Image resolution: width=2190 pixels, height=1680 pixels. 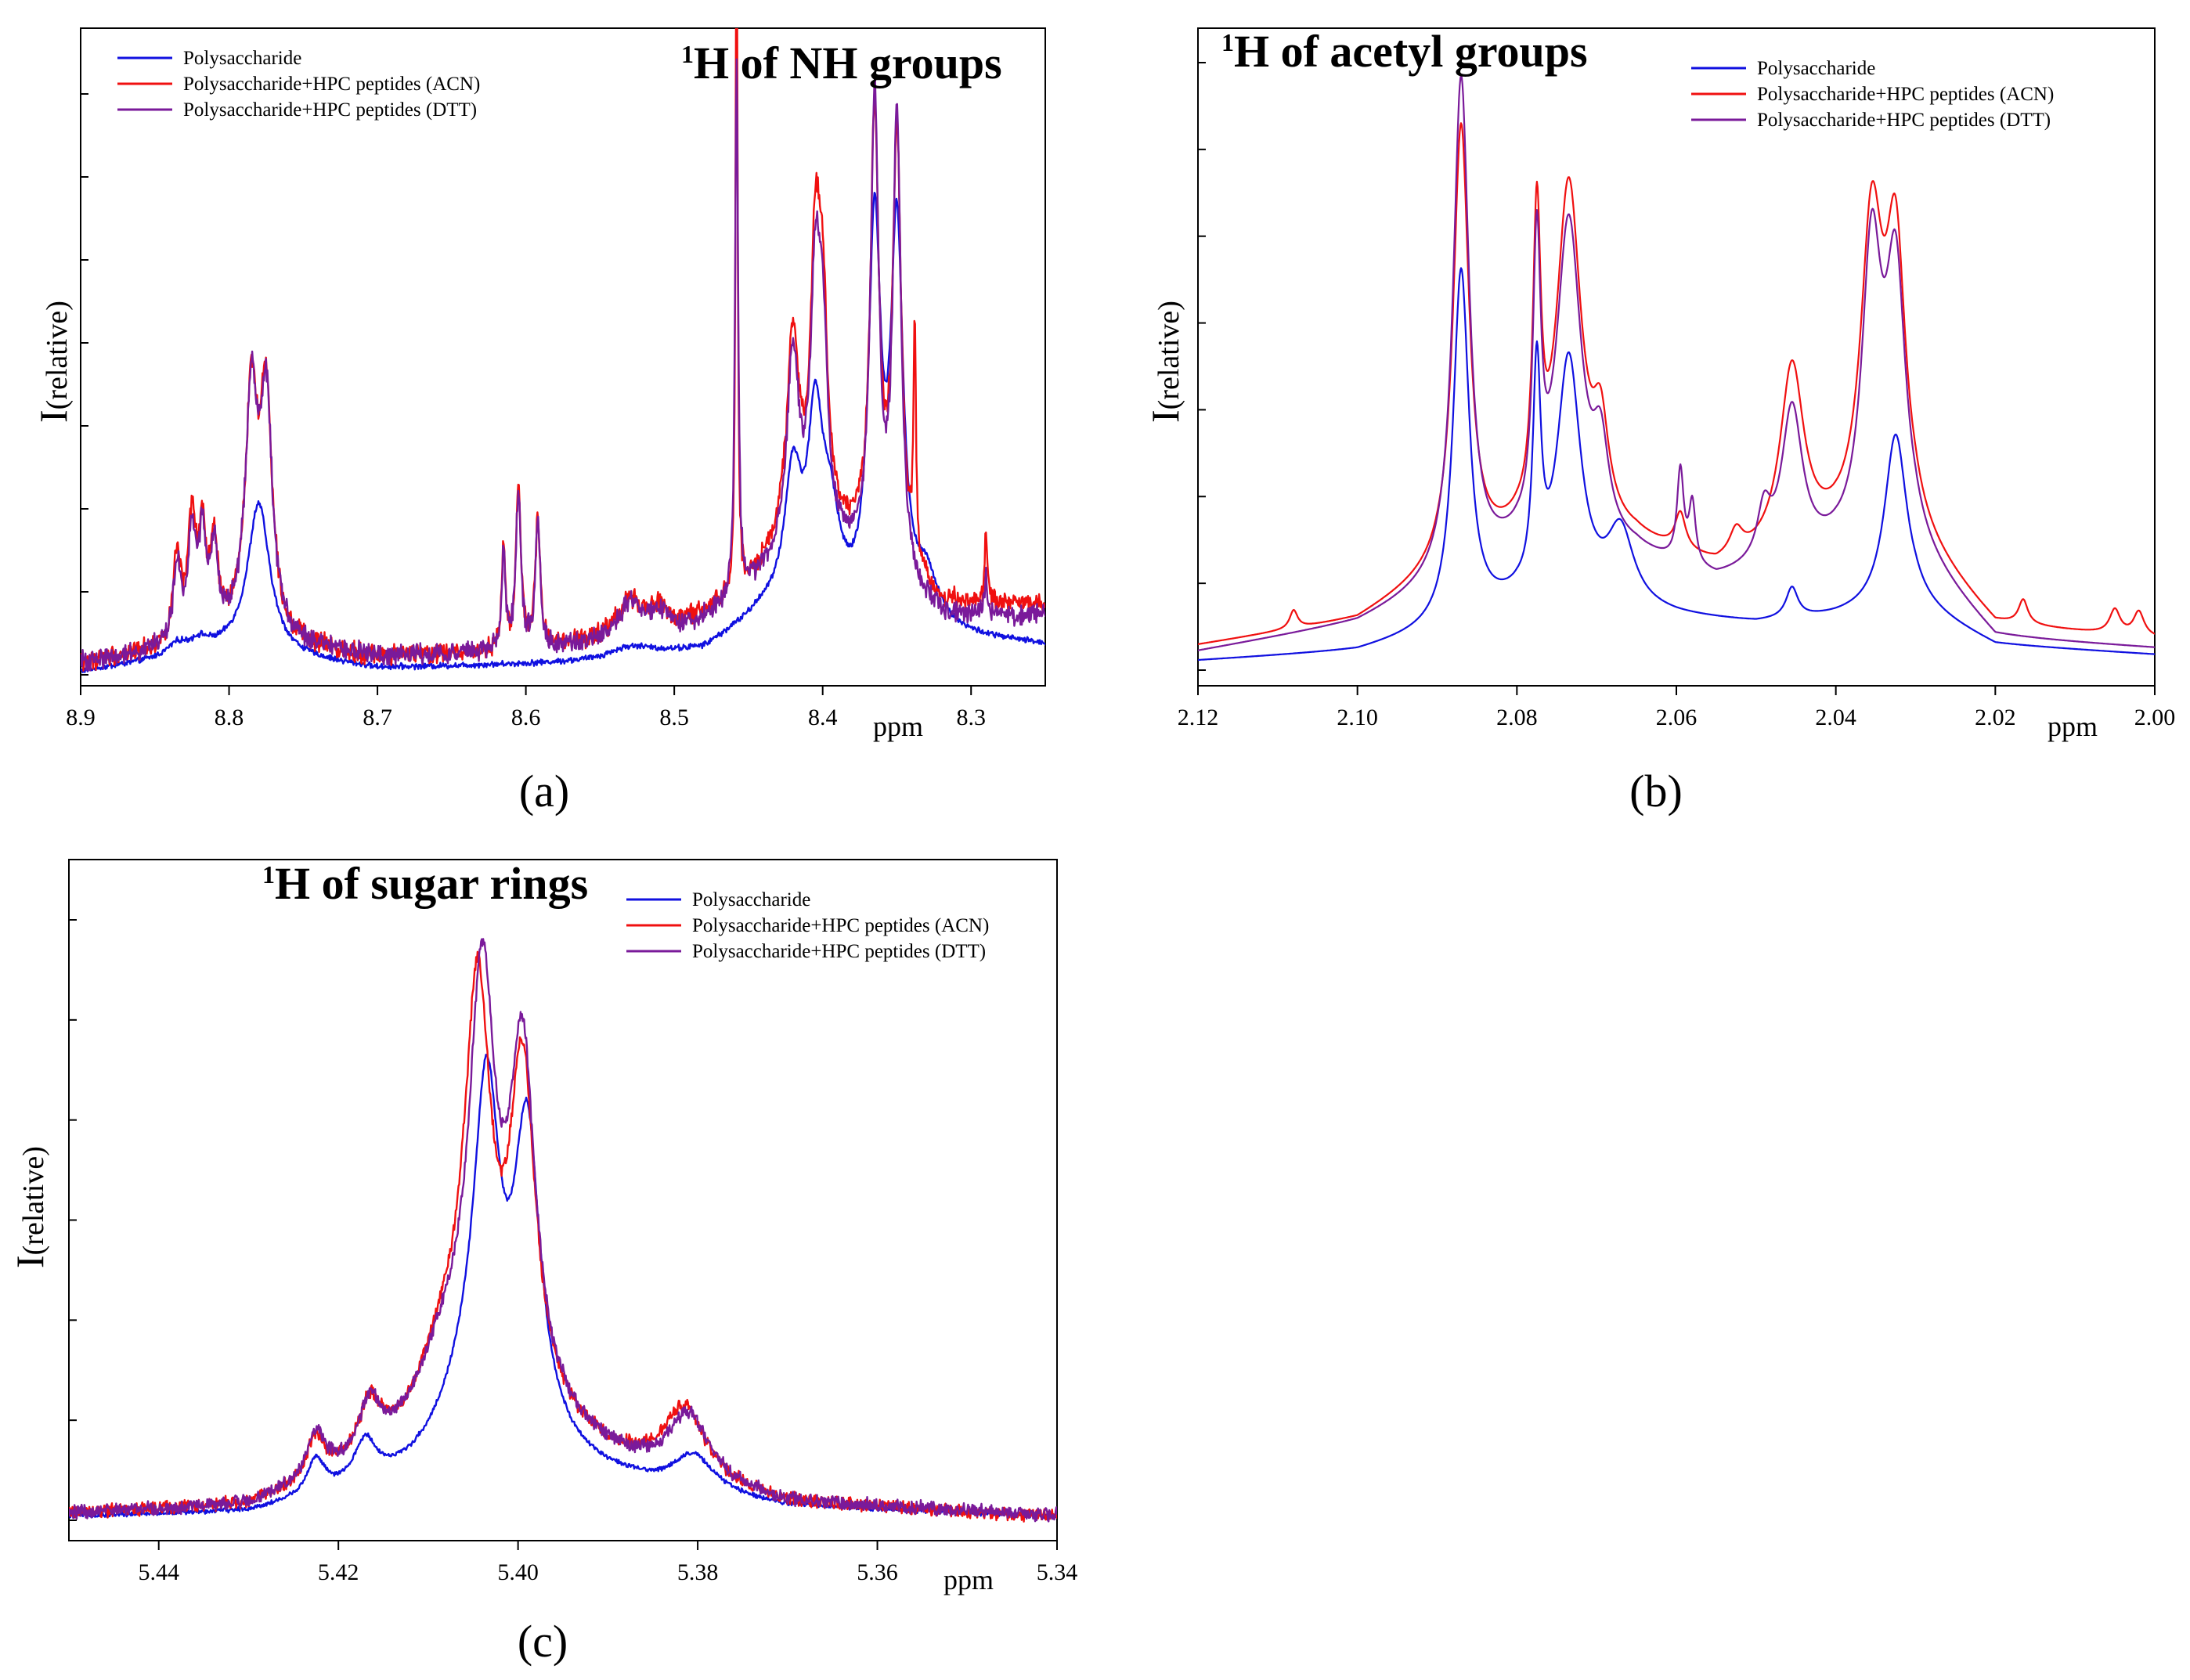 What do you see at coordinates (698, 1572) in the screenshot?
I see `x-tick-label: 5.38` at bounding box center [698, 1572].